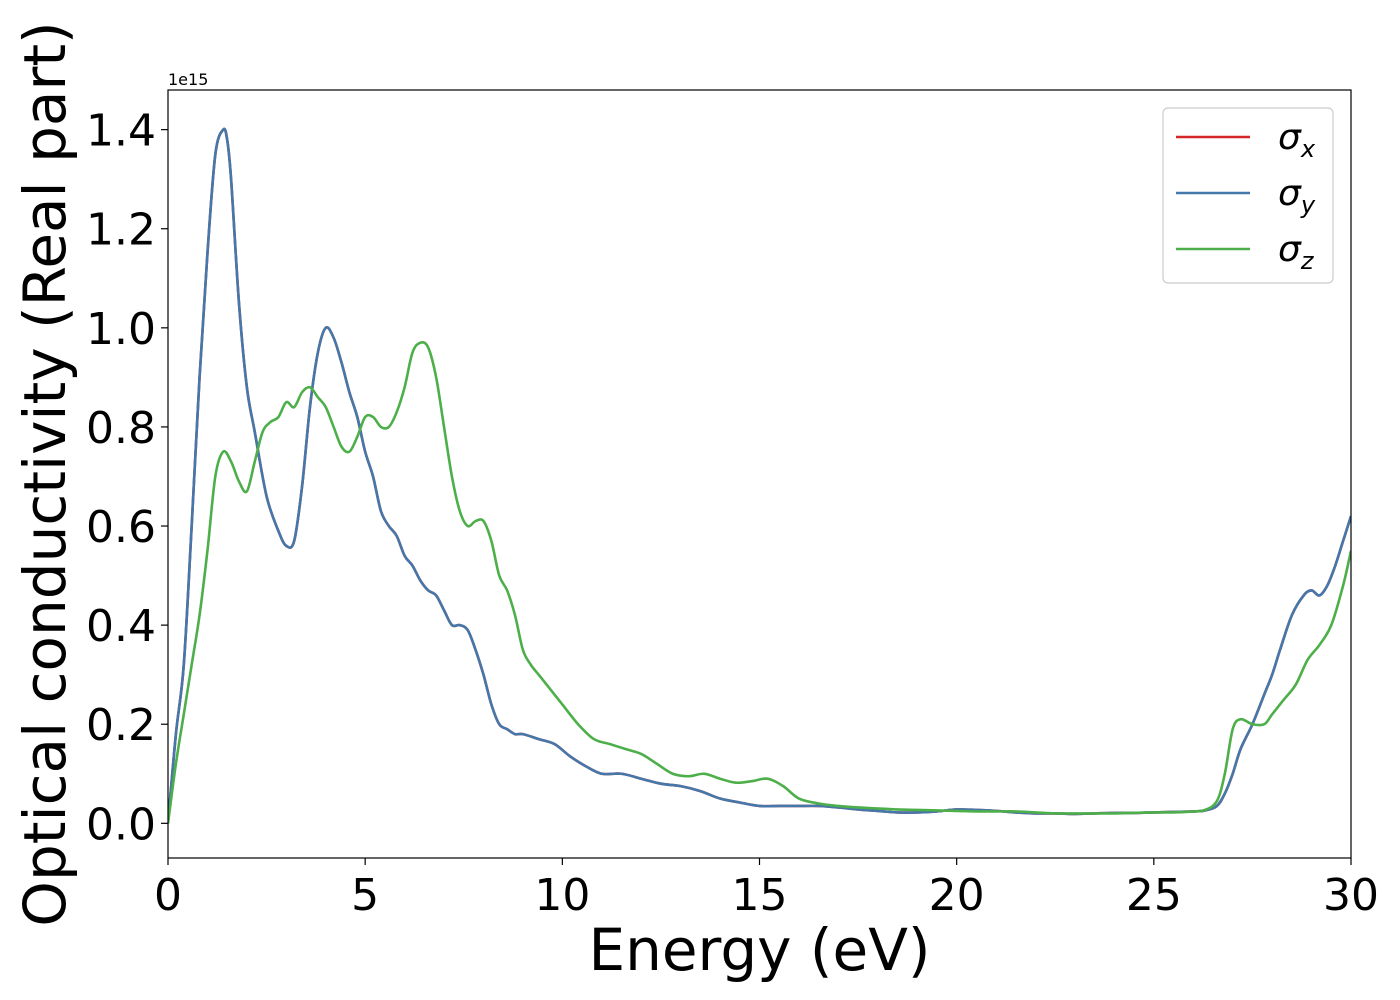 This screenshot has height=1000, width=1400. What do you see at coordinates (1296, 252) in the screenshot?
I see `legend-label-z: σz` at bounding box center [1296, 252].